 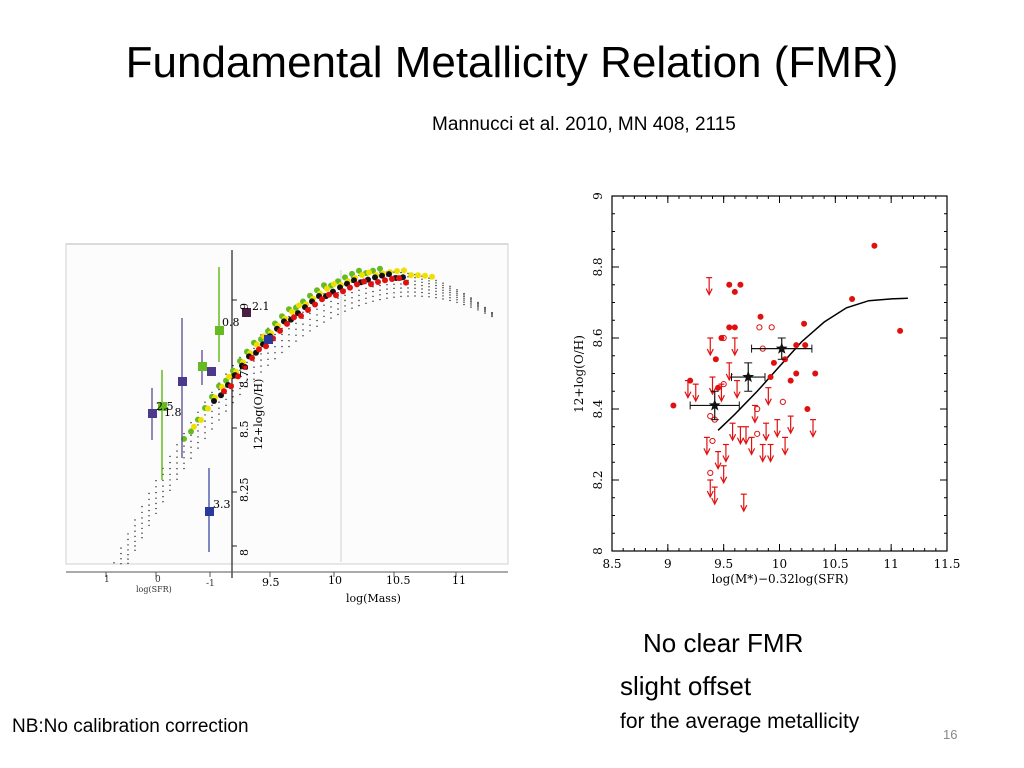 What do you see at coordinates (779, 564) in the screenshot?
I see `x-tick-label: 10` at bounding box center [779, 564].